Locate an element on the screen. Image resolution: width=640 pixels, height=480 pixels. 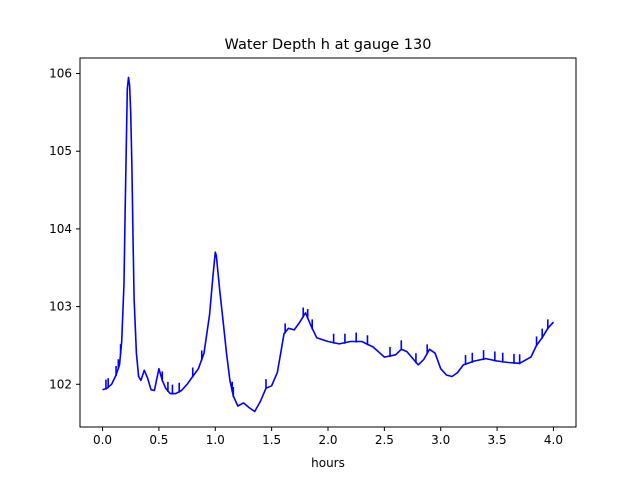
chart-title: Water Depth h at gauge 130 is located at coordinates (328, 45).